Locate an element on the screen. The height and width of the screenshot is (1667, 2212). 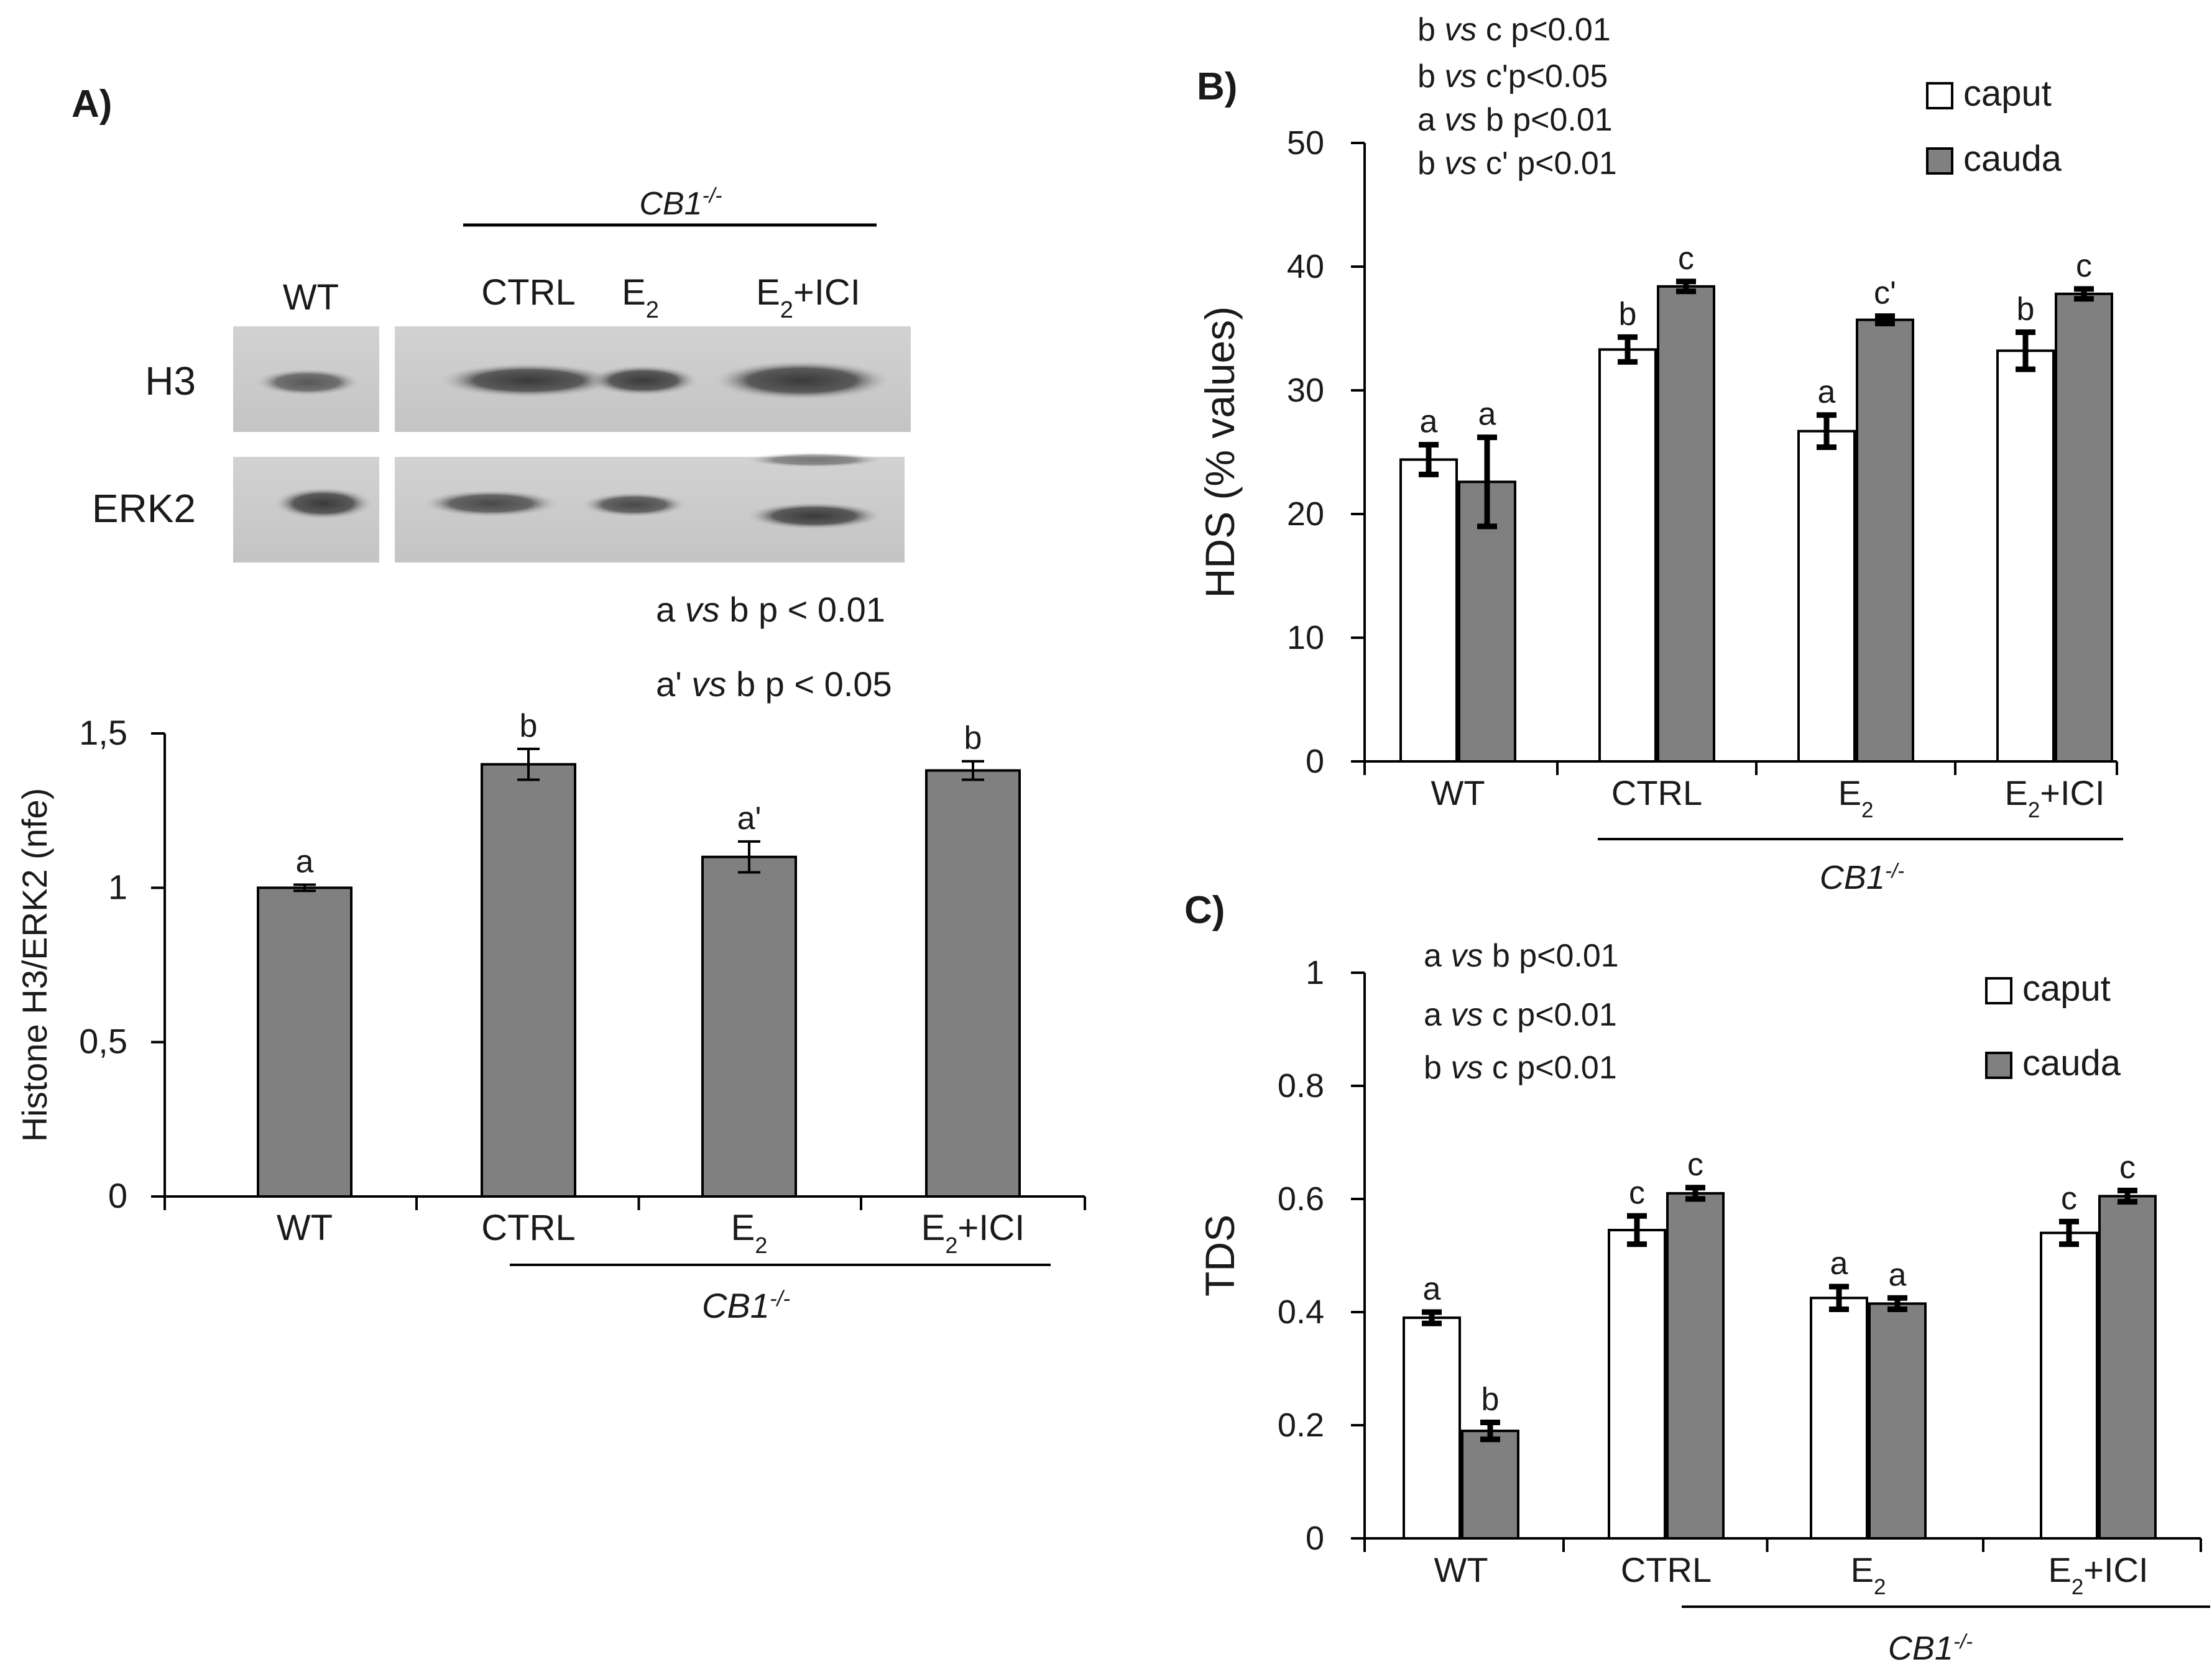
band-h3-wt is located at coordinates (308, 382).